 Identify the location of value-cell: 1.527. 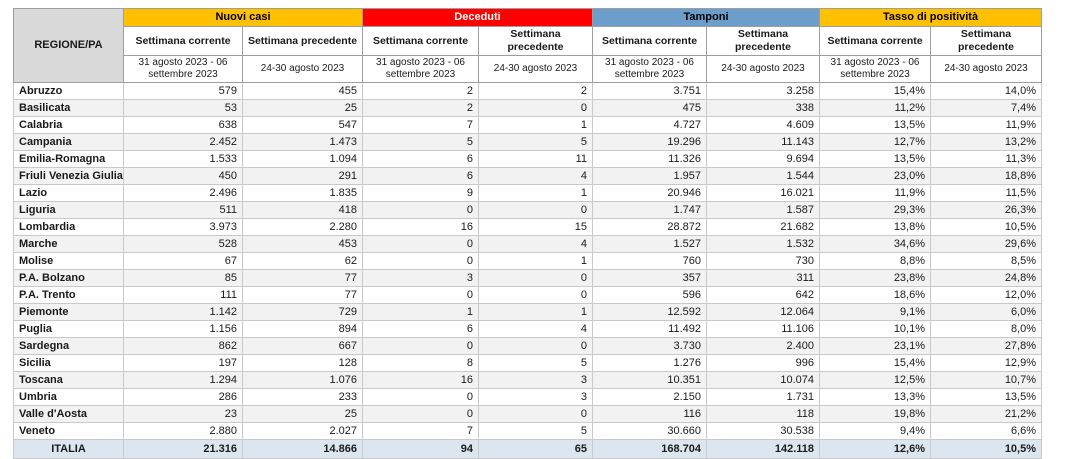
(649, 244).